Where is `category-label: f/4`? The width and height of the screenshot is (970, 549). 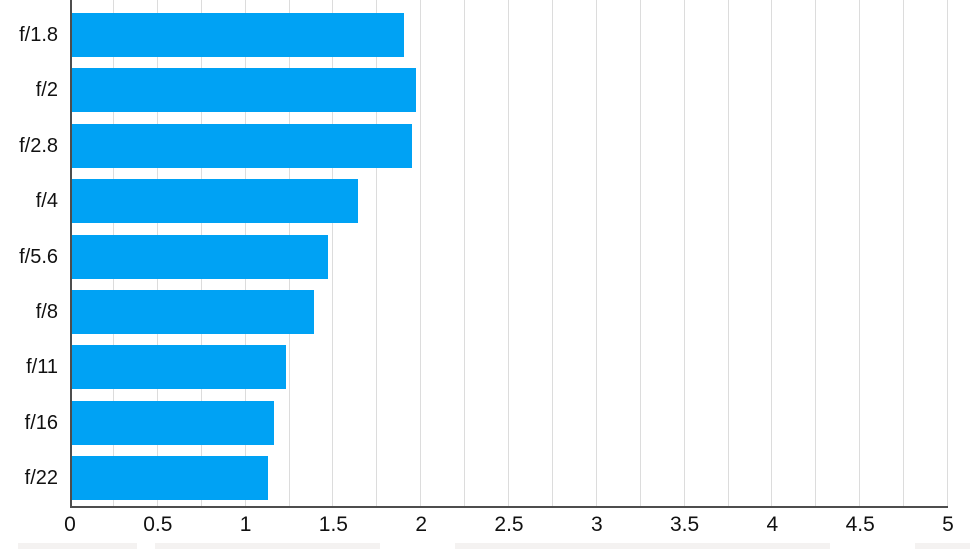 category-label: f/4 is located at coordinates (46, 201).